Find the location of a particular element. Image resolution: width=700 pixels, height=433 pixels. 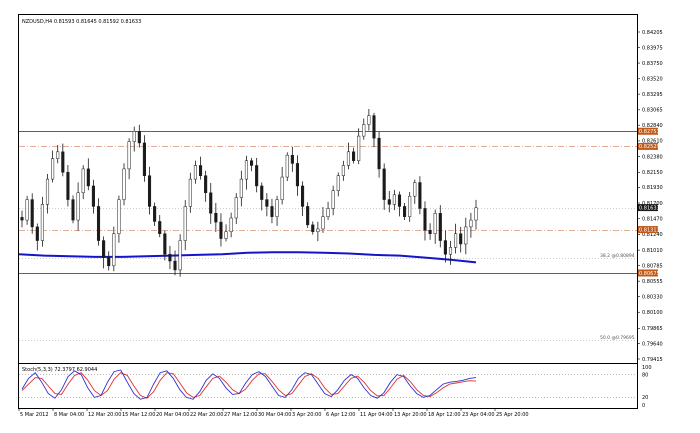

price-tick-label: 0.80555 is located at coordinates (652, 282).